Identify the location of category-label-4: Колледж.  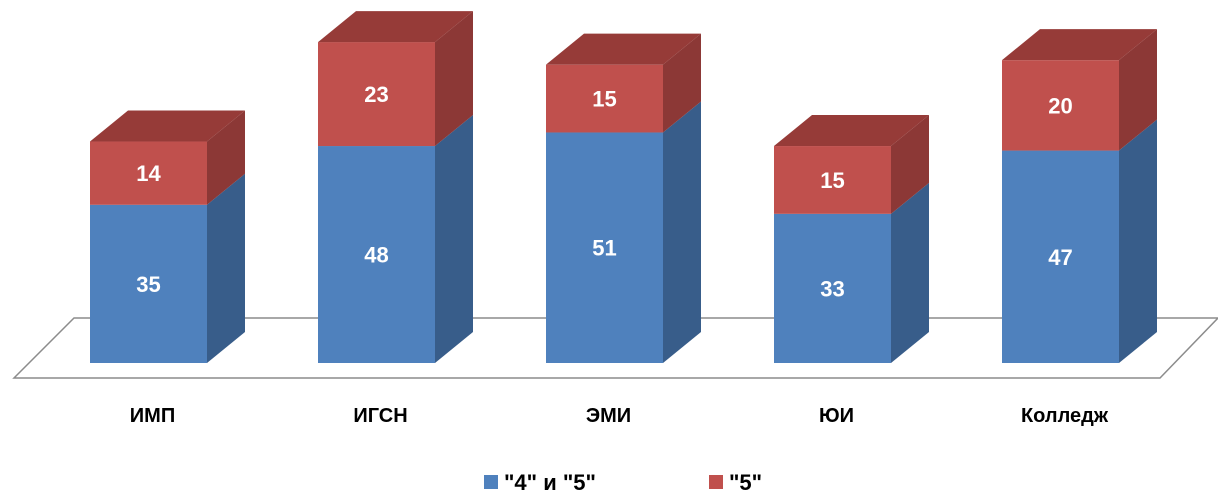
(1065, 416).